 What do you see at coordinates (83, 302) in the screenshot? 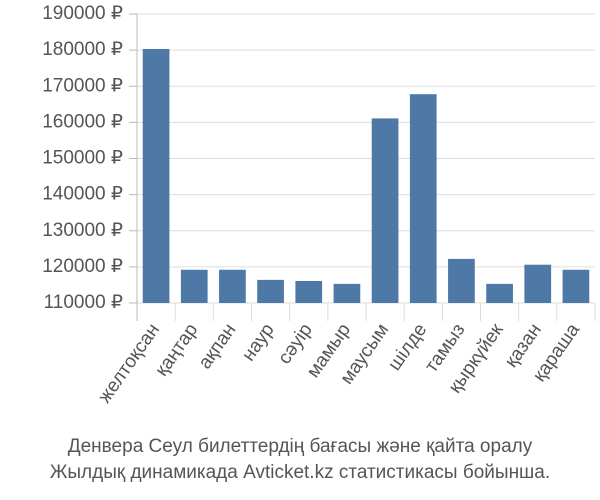
I see `y-tick-label: 110000 ₽` at bounding box center [83, 302].